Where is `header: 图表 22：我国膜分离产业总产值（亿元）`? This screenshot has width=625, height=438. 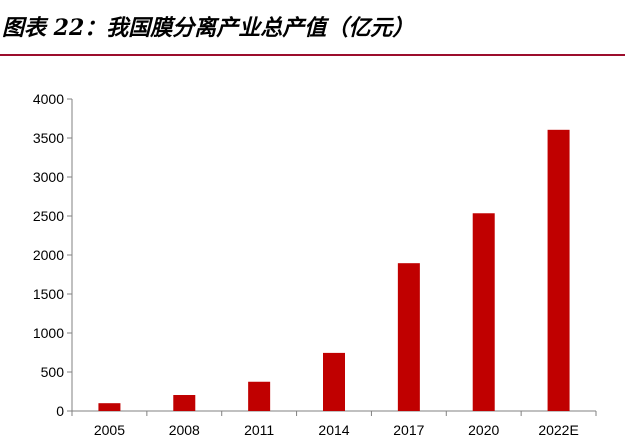
header: 图表 22：我国膜分离产业总产值（亿元） is located at coordinates (312, 29).